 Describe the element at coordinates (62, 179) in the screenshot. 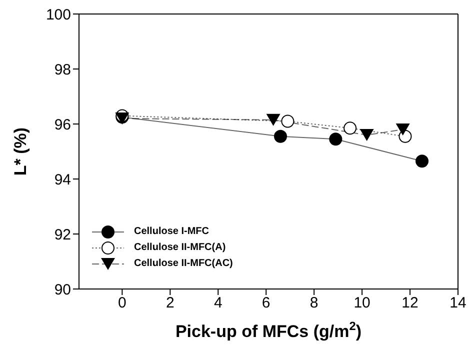

I see `y-tick-label: 94` at that location.